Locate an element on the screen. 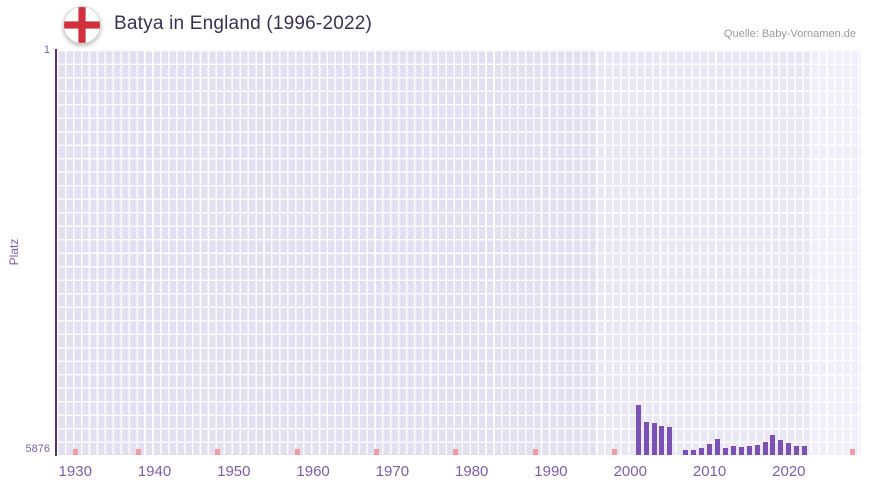 The width and height of the screenshot is (873, 492). rank-bar-2021 is located at coordinates (797, 450).